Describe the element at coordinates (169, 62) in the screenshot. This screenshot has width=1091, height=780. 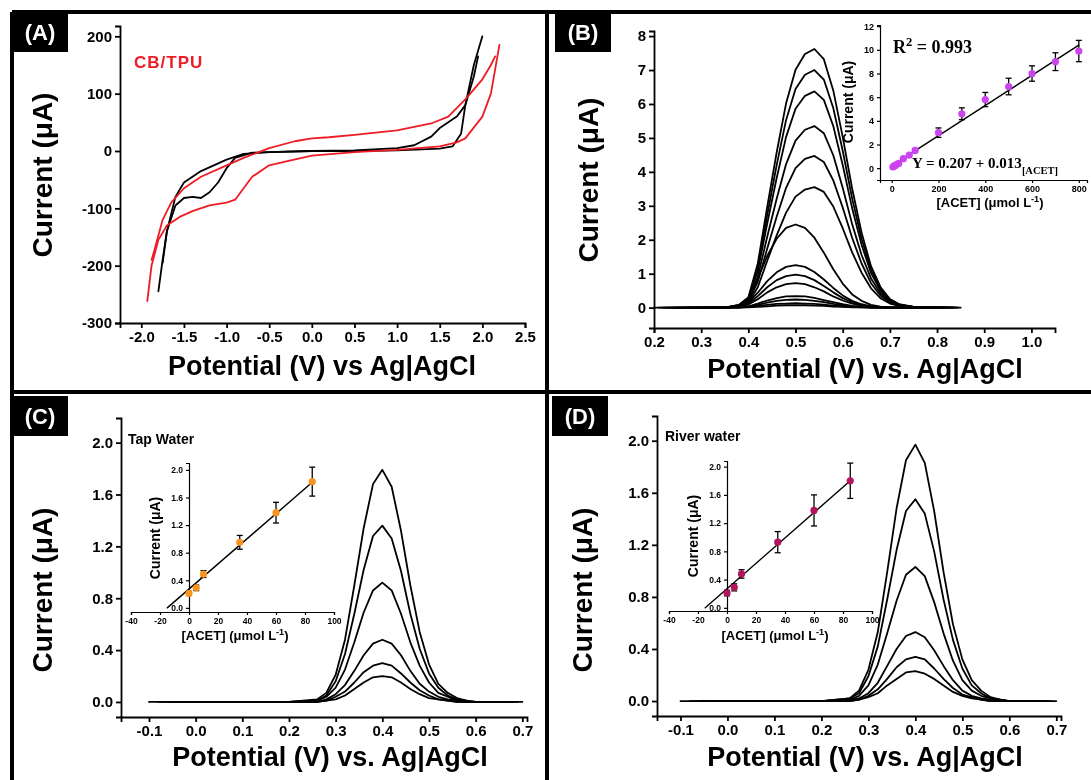
I see `text: CB/TPU` at that location.